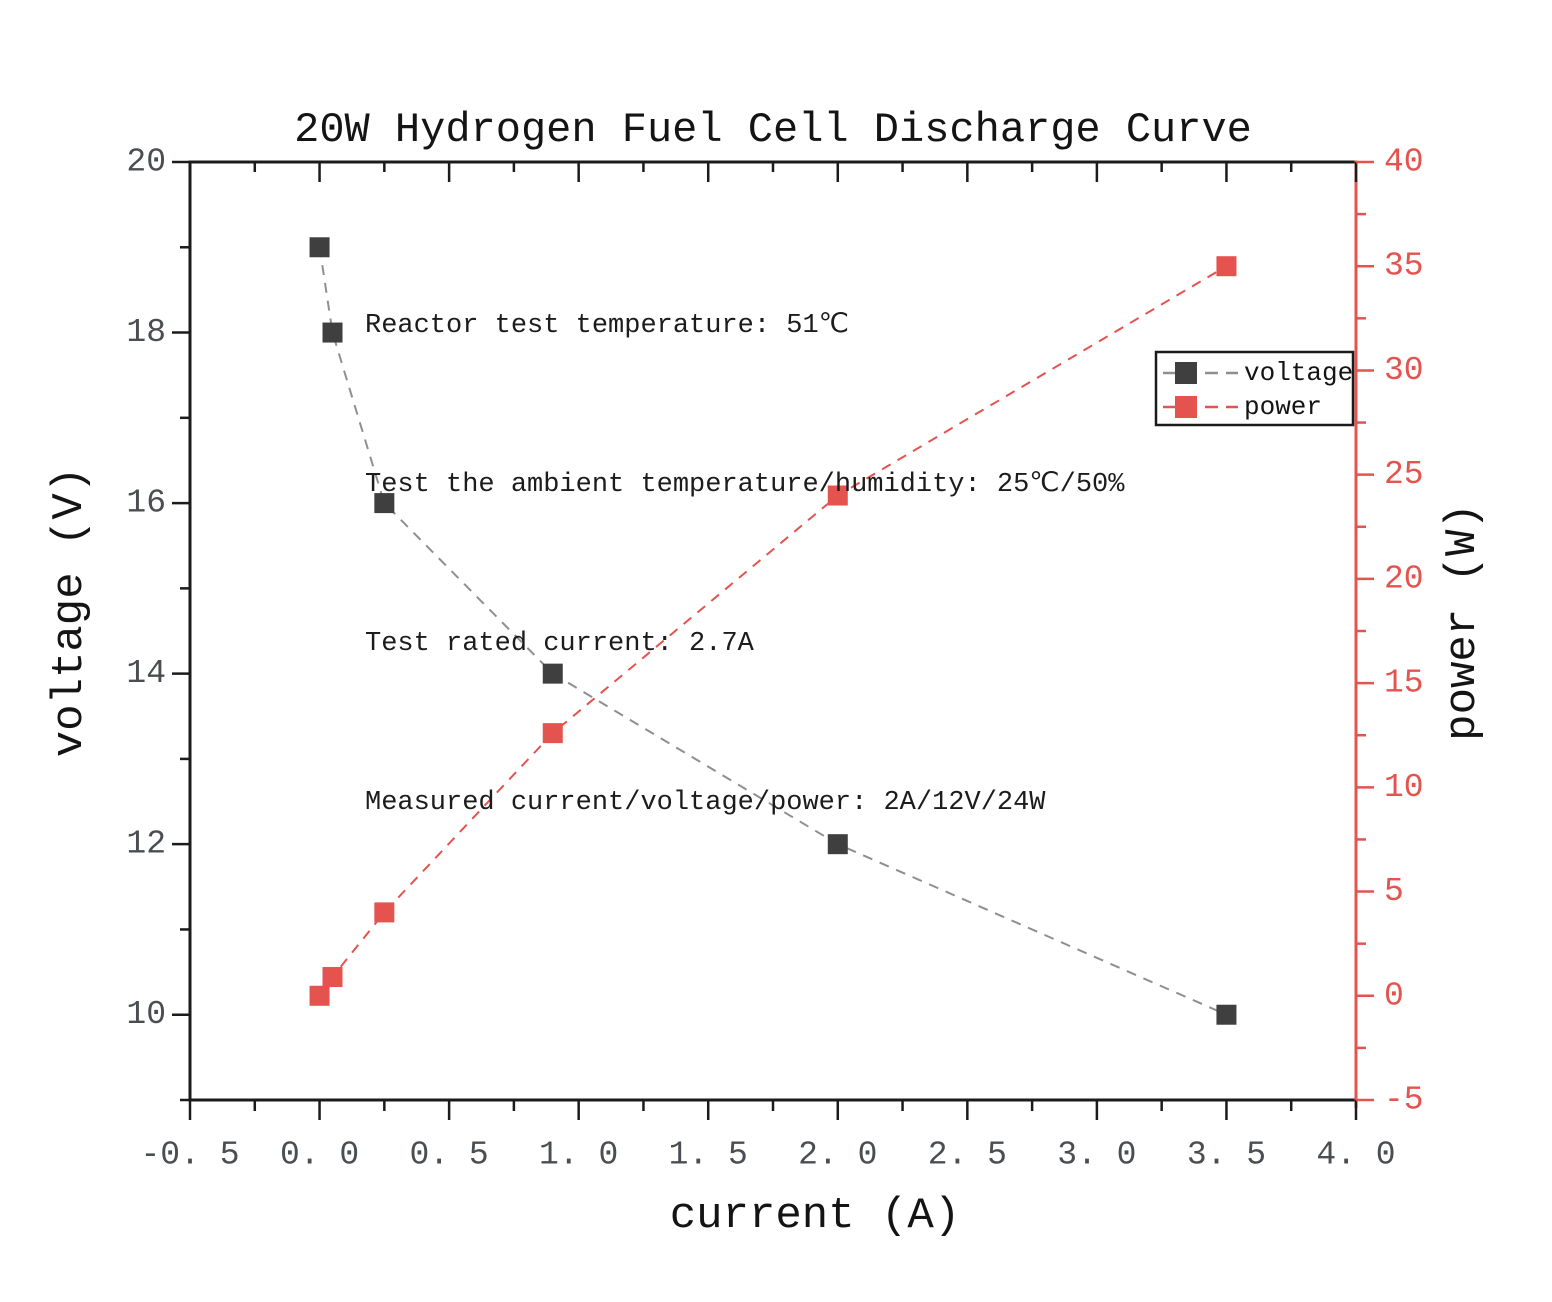 This screenshot has height=1302, width=1552. I want to click on x-tick-label: 4. 0, so click(1355, 1155).